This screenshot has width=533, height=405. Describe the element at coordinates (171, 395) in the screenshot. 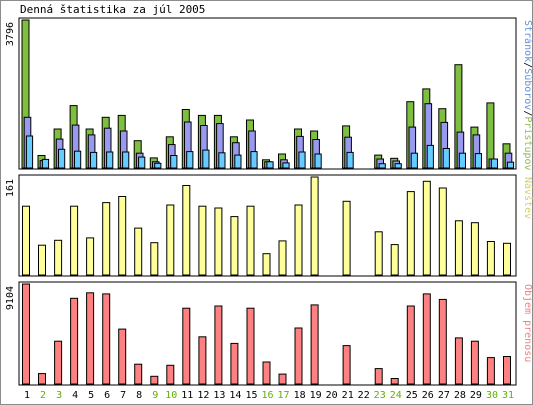

I see `day-label-10: 10` at that location.